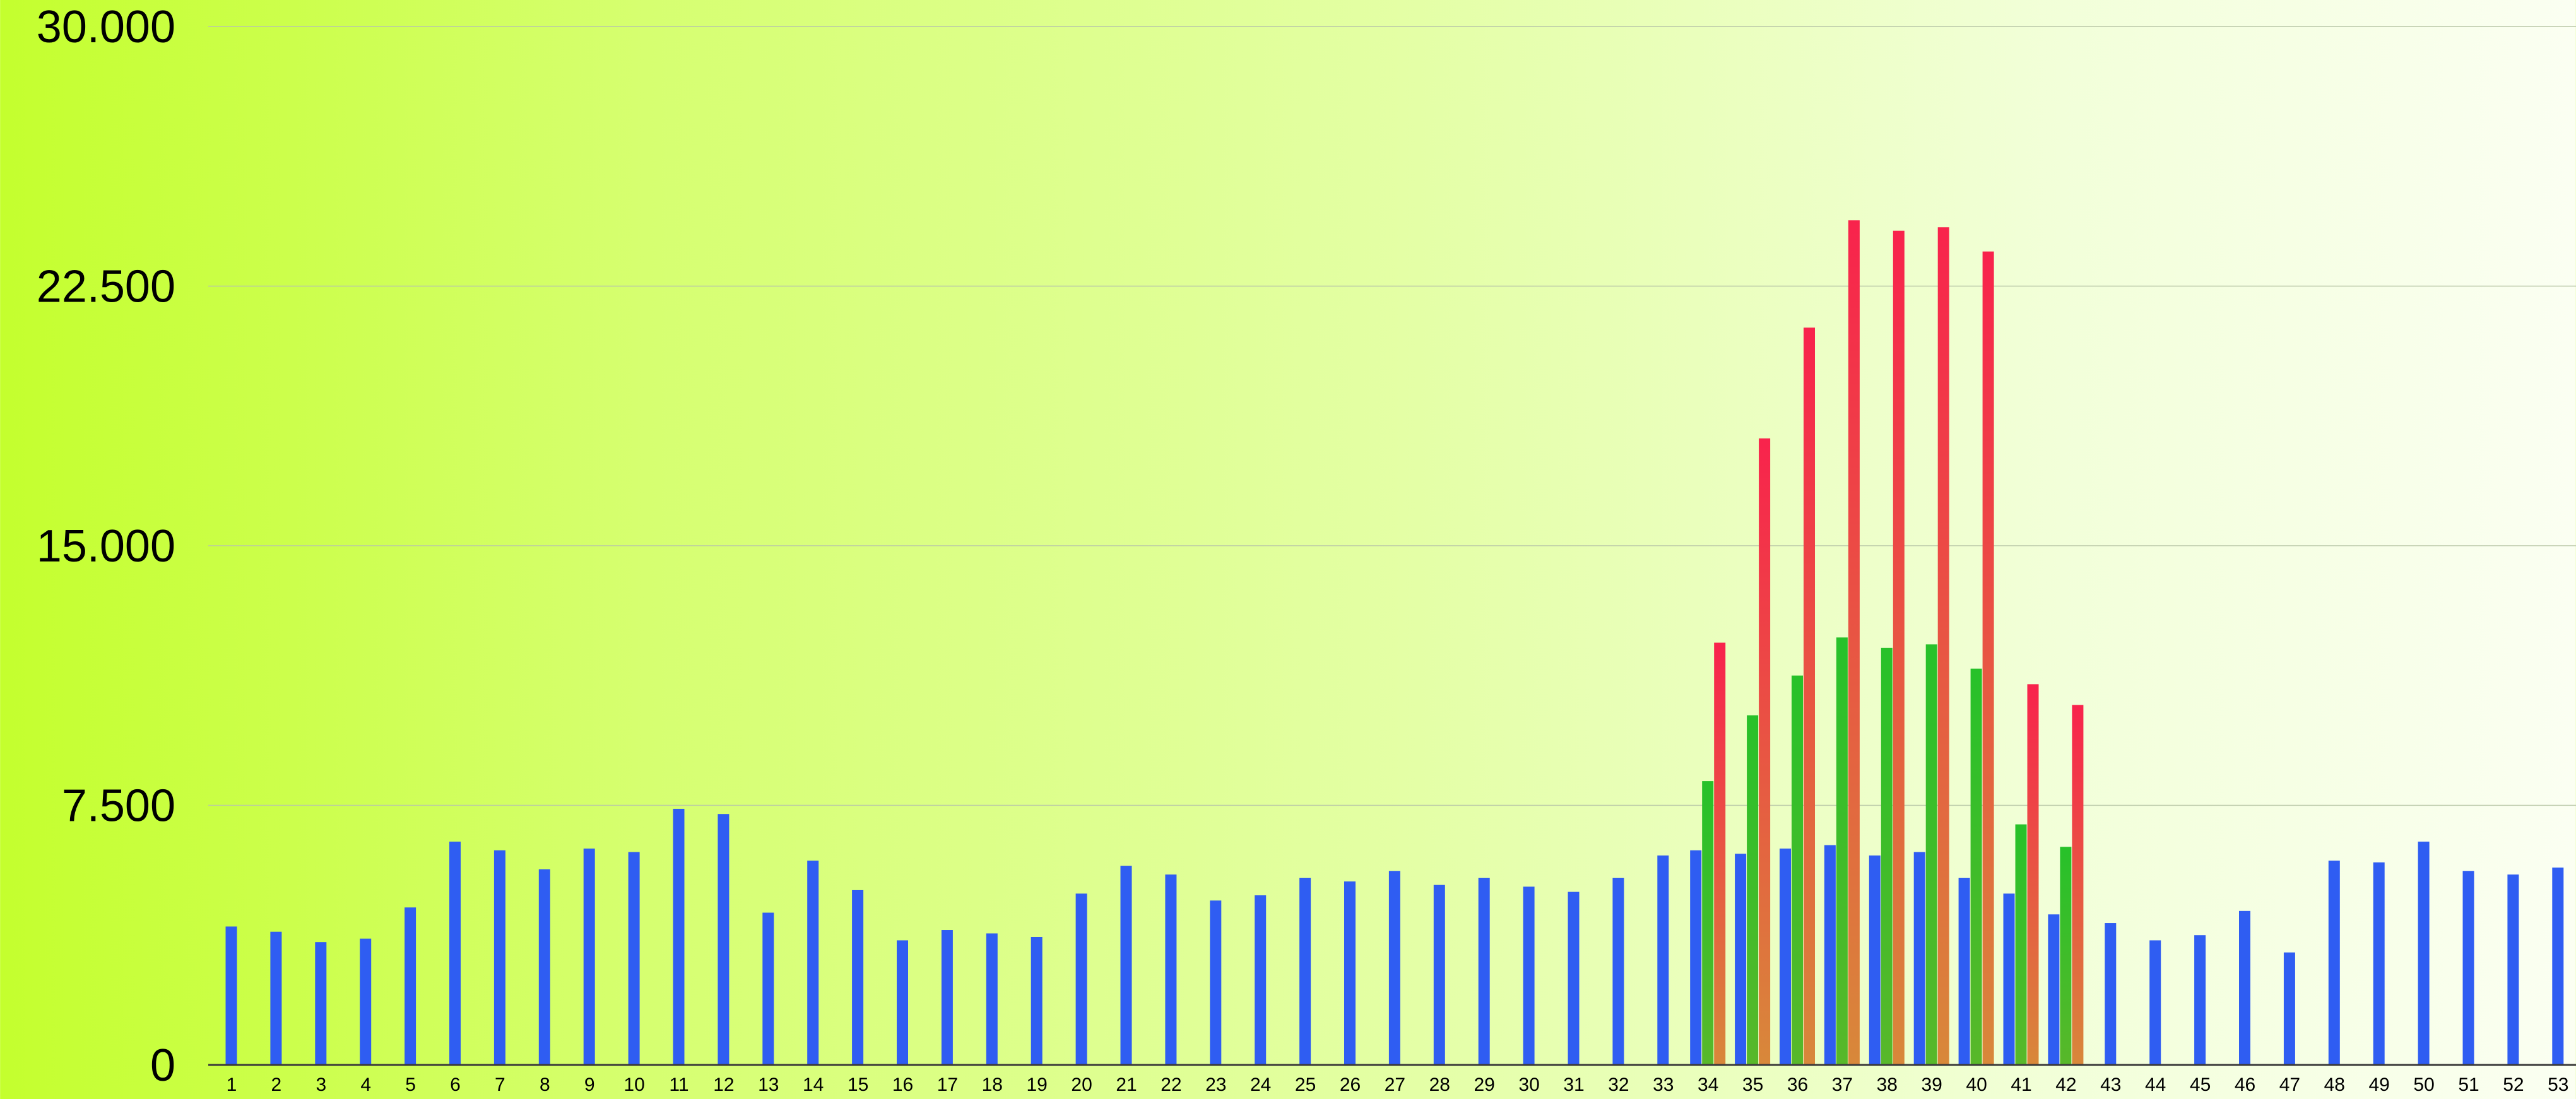  Describe the element at coordinates (366, 1084) in the screenshot. I see `x-tick-label: 4` at that location.